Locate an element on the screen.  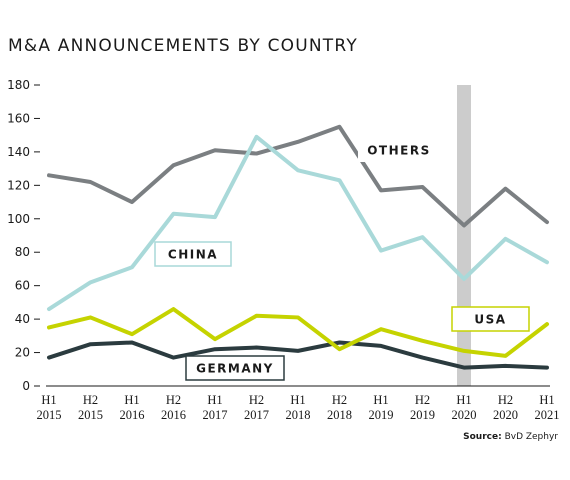
x-tick-label-year: 2021 is located at coordinates (547, 415).